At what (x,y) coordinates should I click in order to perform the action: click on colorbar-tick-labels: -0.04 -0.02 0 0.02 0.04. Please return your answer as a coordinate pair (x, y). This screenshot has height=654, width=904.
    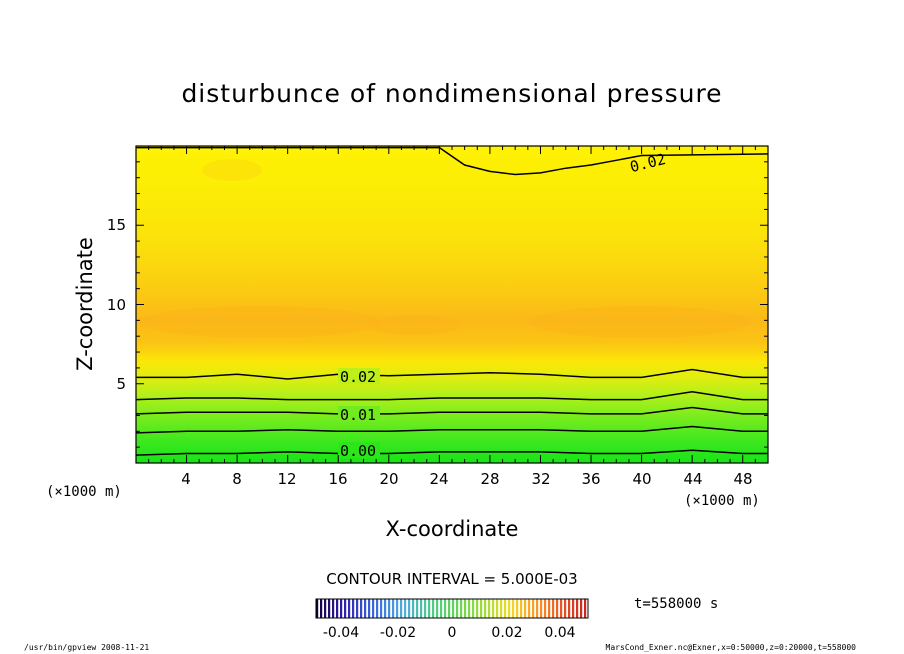
    Looking at the image, I should click on (449, 633).